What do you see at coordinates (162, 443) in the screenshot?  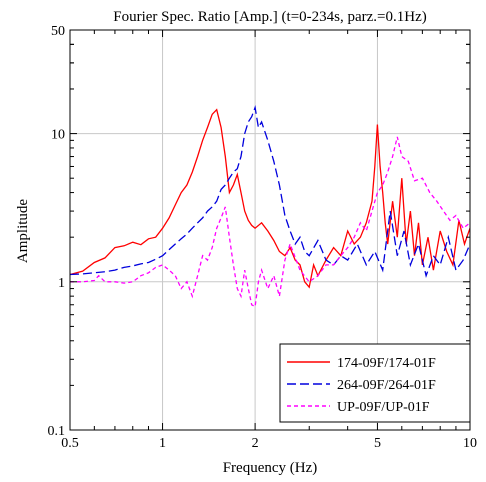 I see `x-tick-label: 1` at bounding box center [162, 443].